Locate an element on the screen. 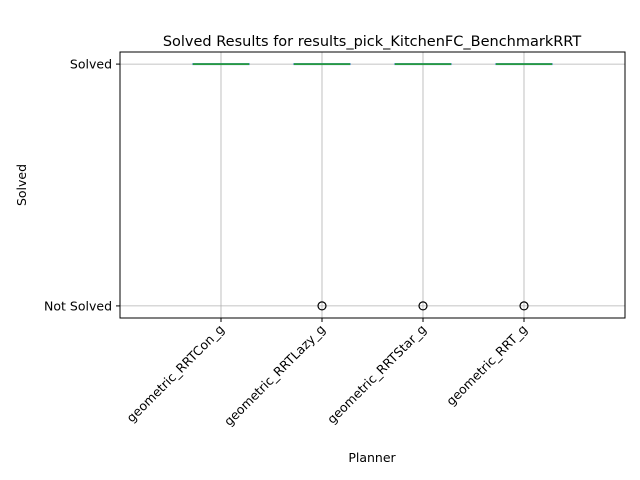 This screenshot has width=640, height=480. x-axis-label: Planner is located at coordinates (372, 457).